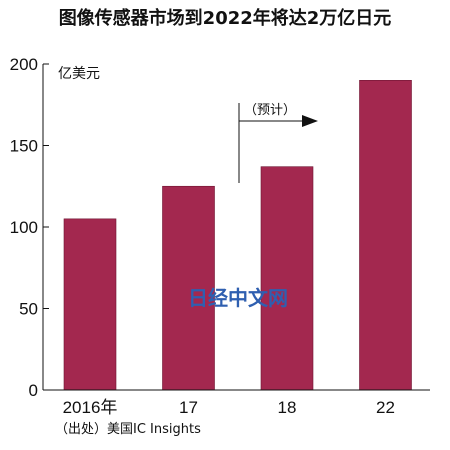 The height and width of the screenshot is (450, 450). I want to click on x-category-label: 2016年, so click(90, 407).